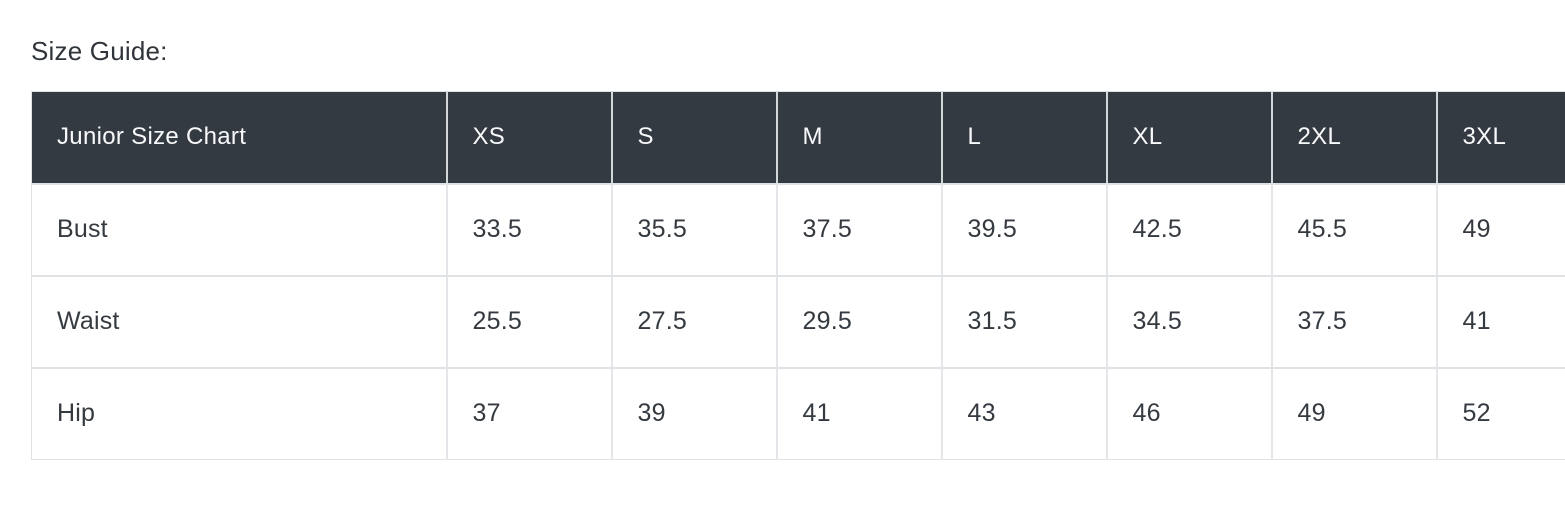 Image resolution: width=1565 pixels, height=519 pixels. What do you see at coordinates (99, 51) in the screenshot?
I see `size-guide-title: Size Guide:` at bounding box center [99, 51].